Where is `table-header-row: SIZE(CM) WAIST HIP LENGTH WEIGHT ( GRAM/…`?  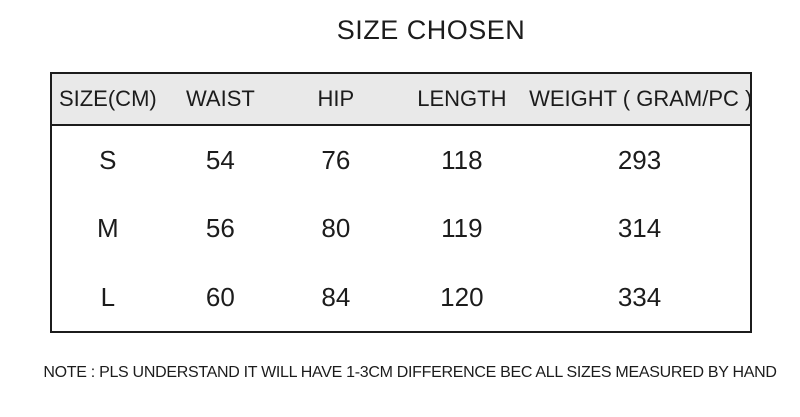
table-header-row: SIZE(CM) WAIST HIP LENGTH WEIGHT ( GRAM/… is located at coordinates (402, 99).